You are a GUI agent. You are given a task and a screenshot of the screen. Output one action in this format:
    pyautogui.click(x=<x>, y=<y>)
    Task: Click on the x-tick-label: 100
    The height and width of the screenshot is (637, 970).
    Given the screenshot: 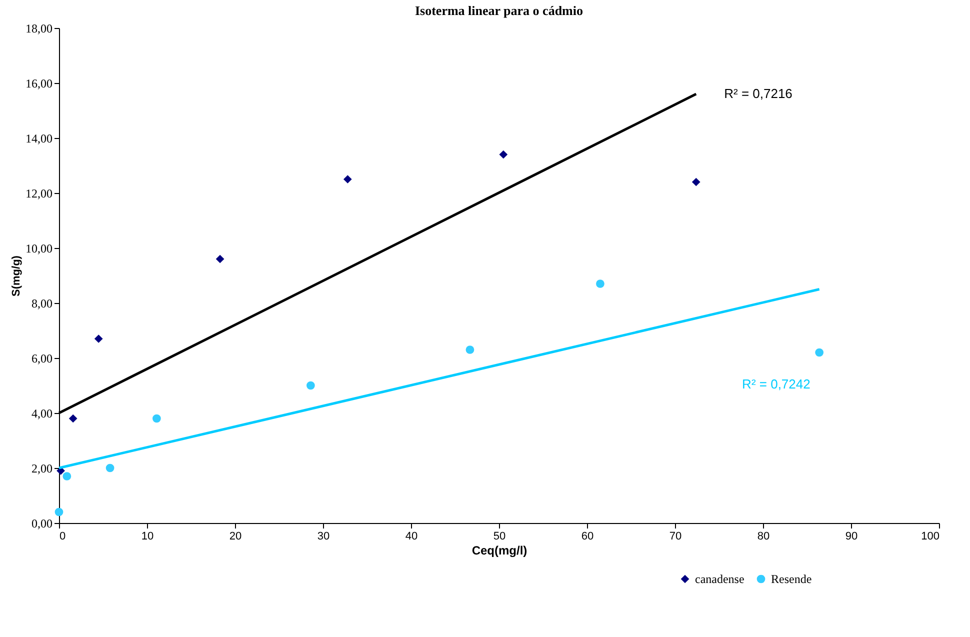 What is the action you would take?
    pyautogui.click(x=930, y=536)
    